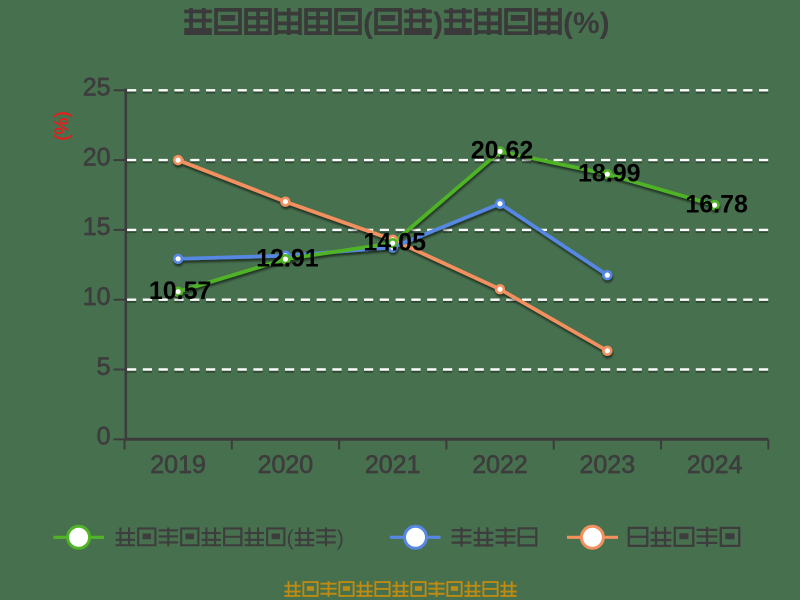 The image size is (800, 600). I want to click on svg-text: 2020, so click(286, 465).